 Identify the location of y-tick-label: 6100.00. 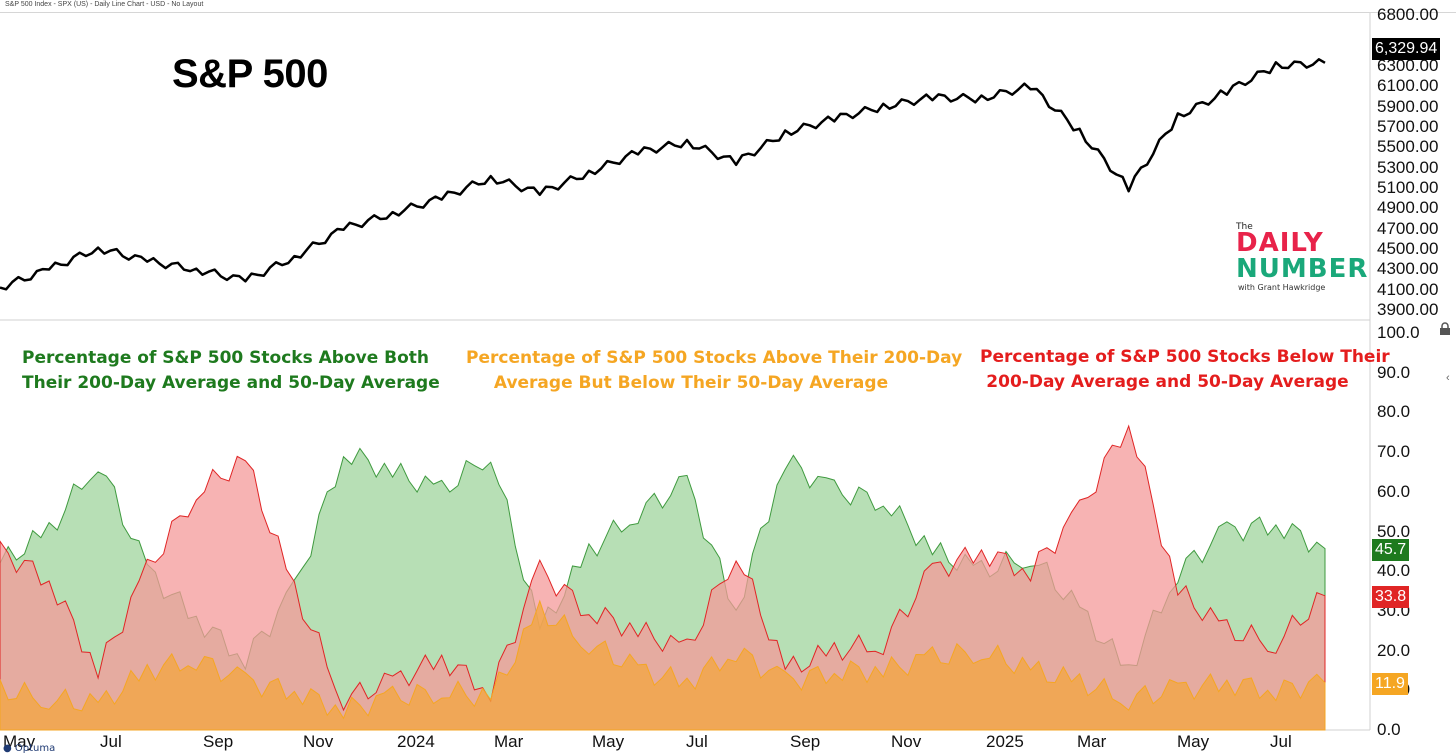
(1408, 86).